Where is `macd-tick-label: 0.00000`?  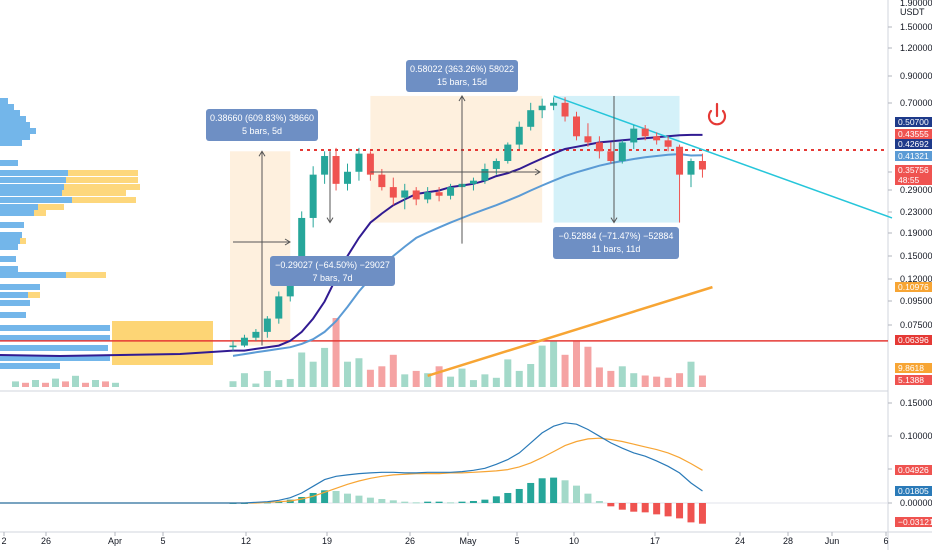 macd-tick-label: 0.00000 is located at coordinates (916, 503).